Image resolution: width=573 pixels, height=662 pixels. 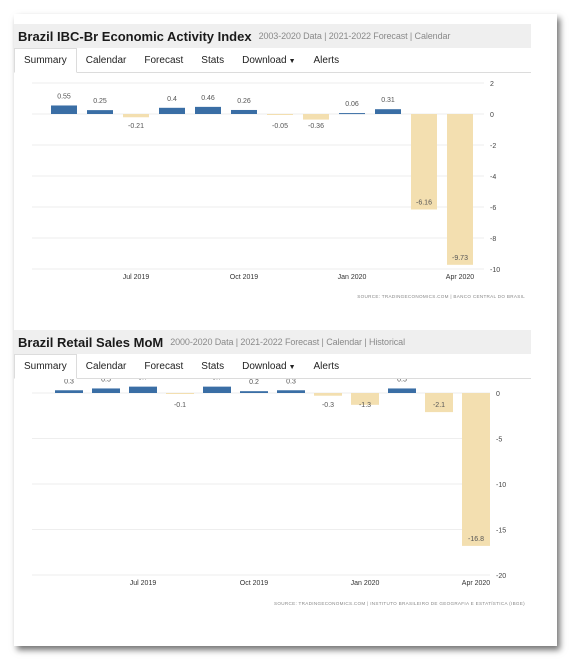 What do you see at coordinates (136, 126) in the screenshot?
I see `bar-value-label: -0.21` at bounding box center [136, 126].